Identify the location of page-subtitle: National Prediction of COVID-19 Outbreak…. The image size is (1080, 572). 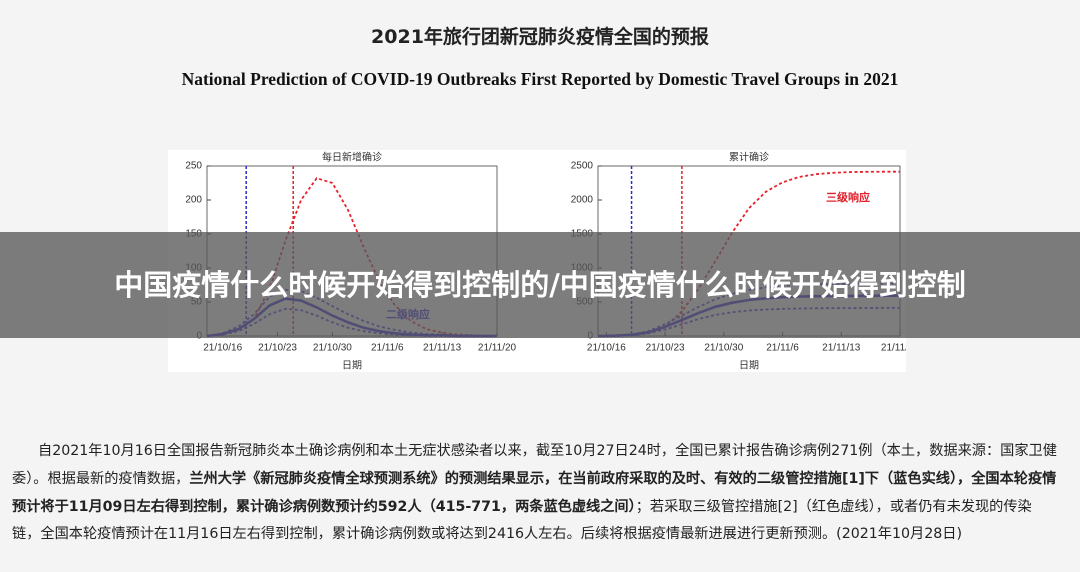
(540, 79).